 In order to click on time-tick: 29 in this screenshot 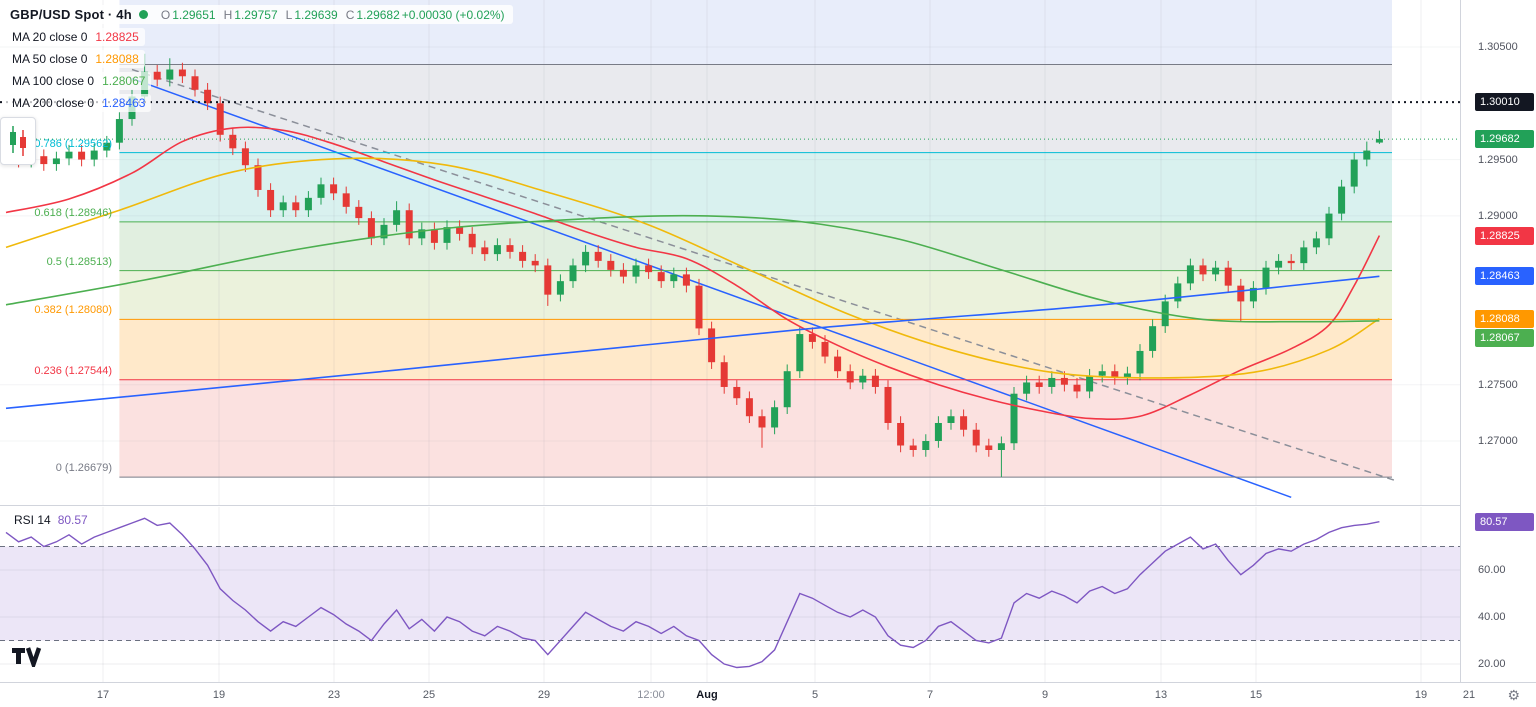, I will do `click(544, 695)`.